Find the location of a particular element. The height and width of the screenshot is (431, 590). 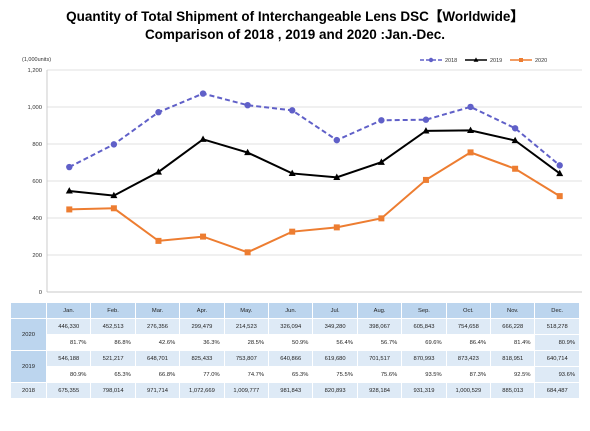

percent-cell: 87.3% is located at coordinates (468, 374).